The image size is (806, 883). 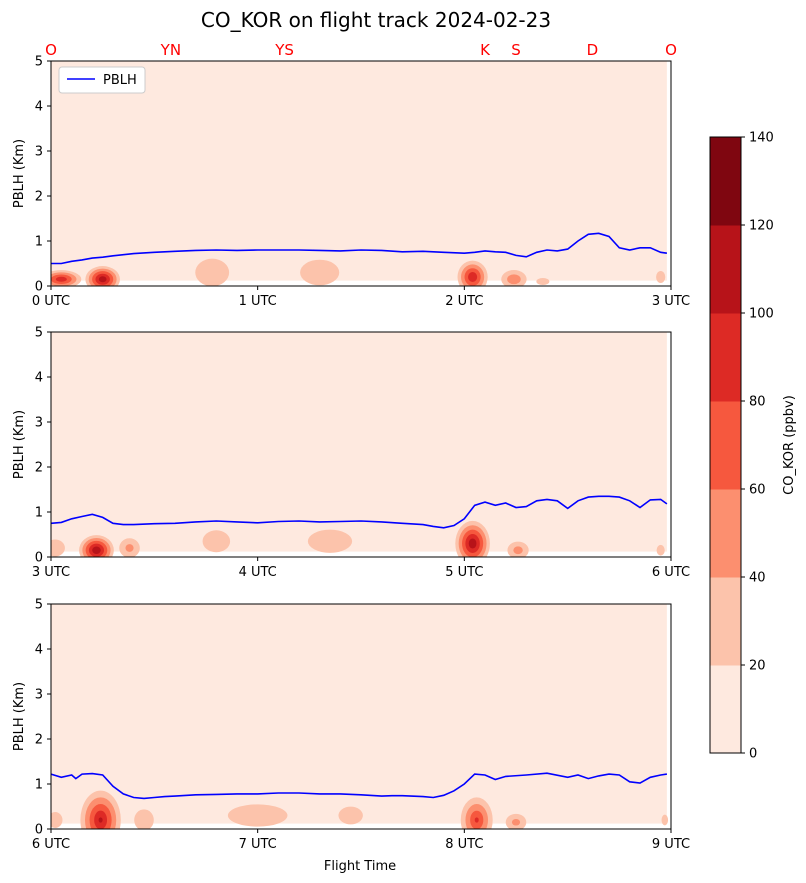 I want to click on colorbar-frame, so click(x=725, y=445).